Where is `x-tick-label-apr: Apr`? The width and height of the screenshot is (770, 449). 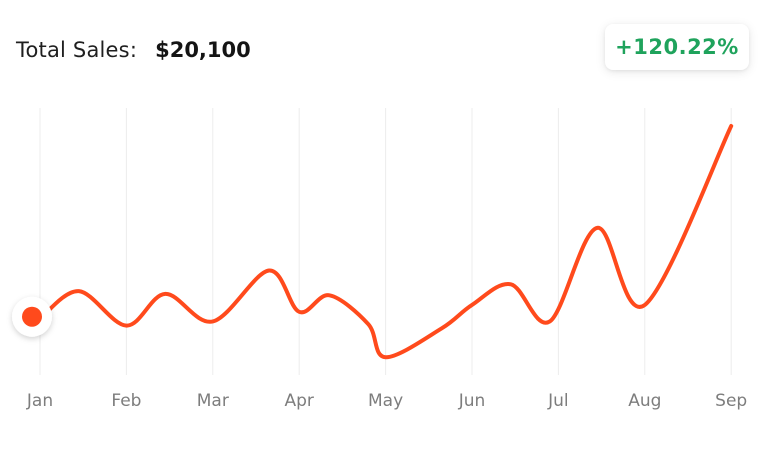
x-tick-label-apr: Apr is located at coordinates (298, 401).